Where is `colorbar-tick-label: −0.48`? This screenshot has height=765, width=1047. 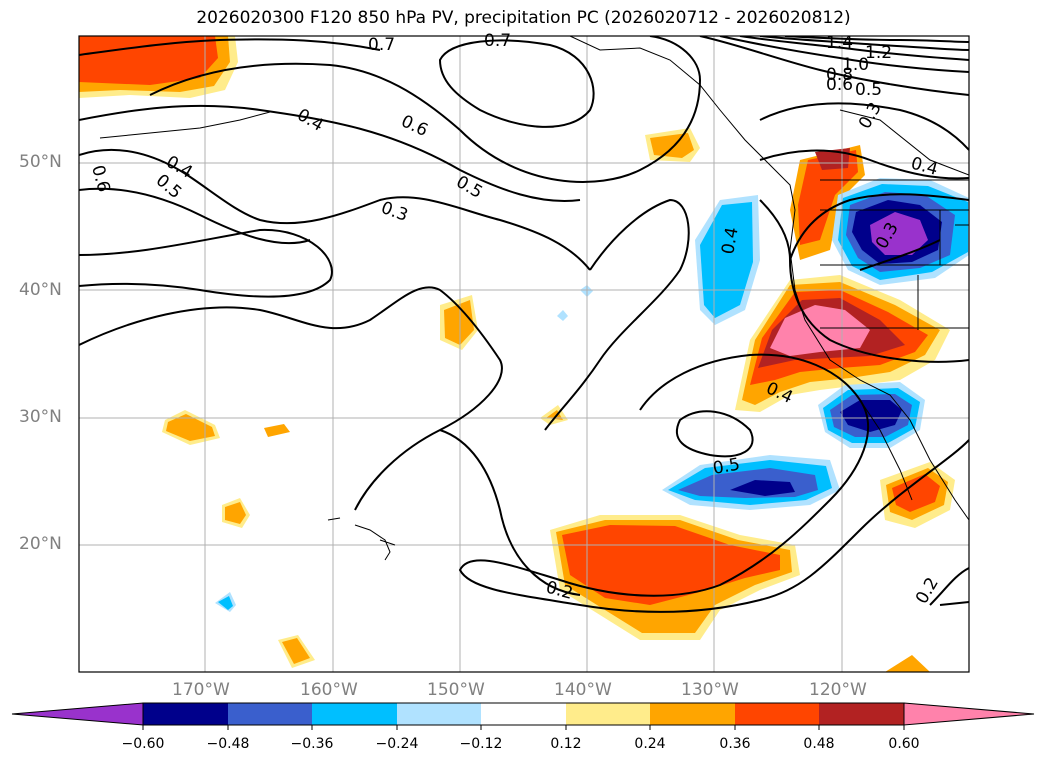
colorbar-tick-label: −0.48 is located at coordinates (228, 744).